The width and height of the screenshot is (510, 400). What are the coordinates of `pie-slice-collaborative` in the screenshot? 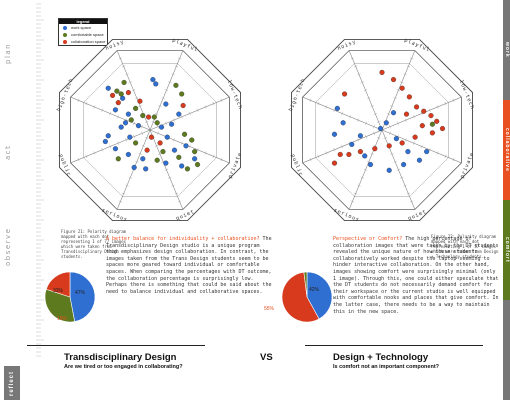 It's located at (300, 297).